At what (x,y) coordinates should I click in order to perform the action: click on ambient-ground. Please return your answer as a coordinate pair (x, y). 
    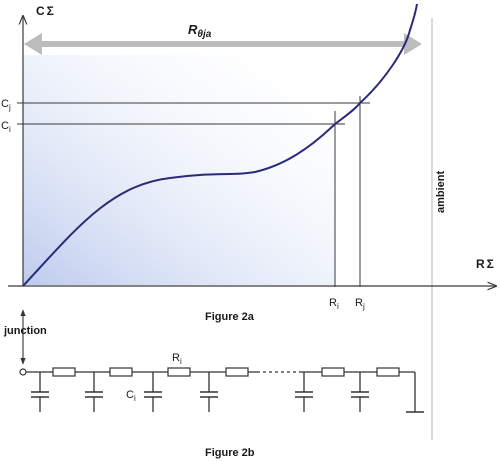
    Looking at the image, I should click on (415, 392).